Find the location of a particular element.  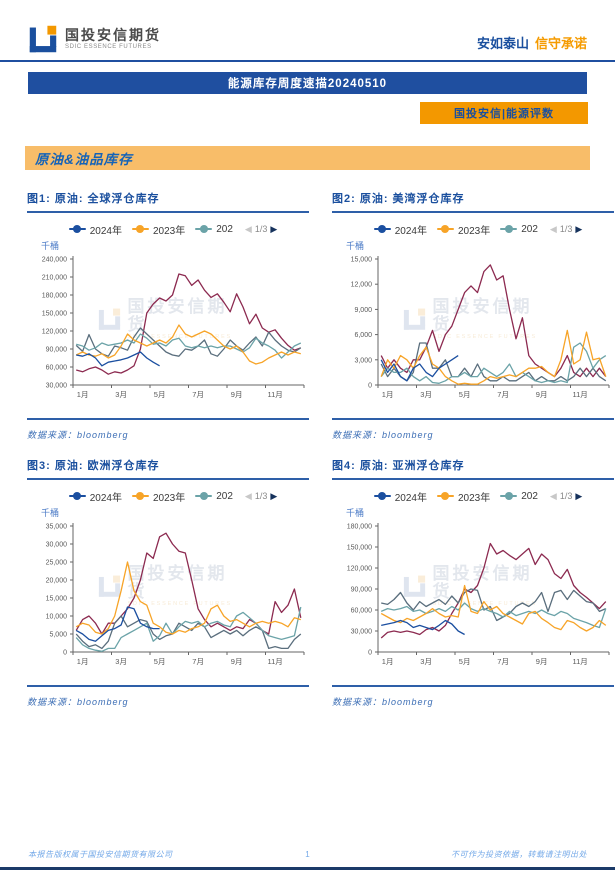

series-line-2024年 is located at coordinates (118, 359).